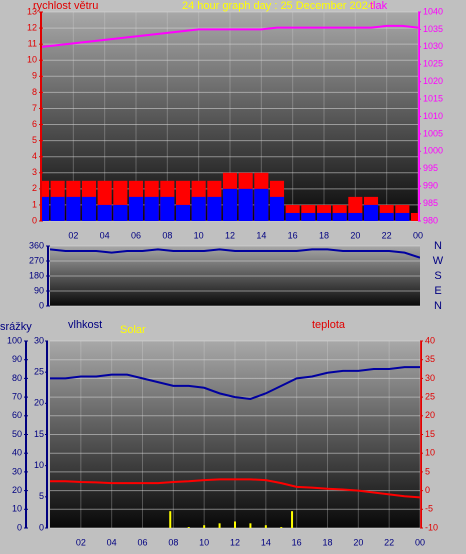 The image size is (466, 554). I want to click on y2-tick-label: 40, so click(430, 340).